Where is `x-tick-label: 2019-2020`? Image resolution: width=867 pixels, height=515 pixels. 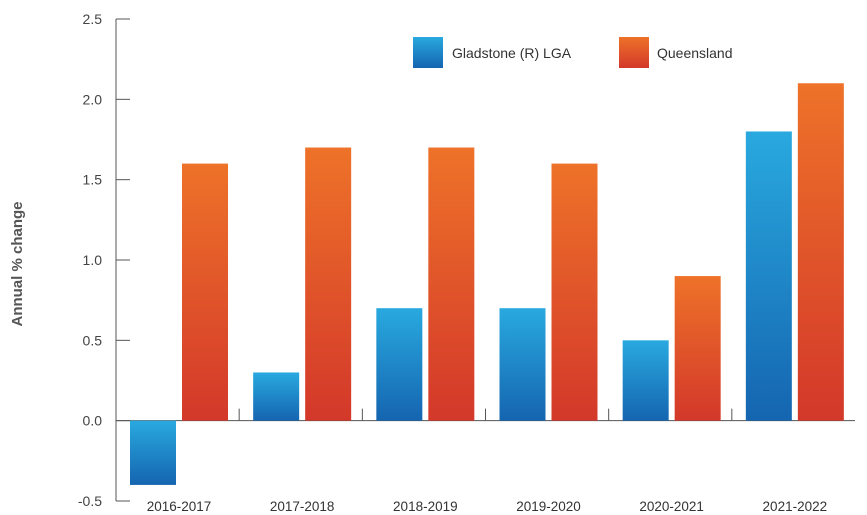 x-tick-label: 2019-2020 is located at coordinates (548, 506).